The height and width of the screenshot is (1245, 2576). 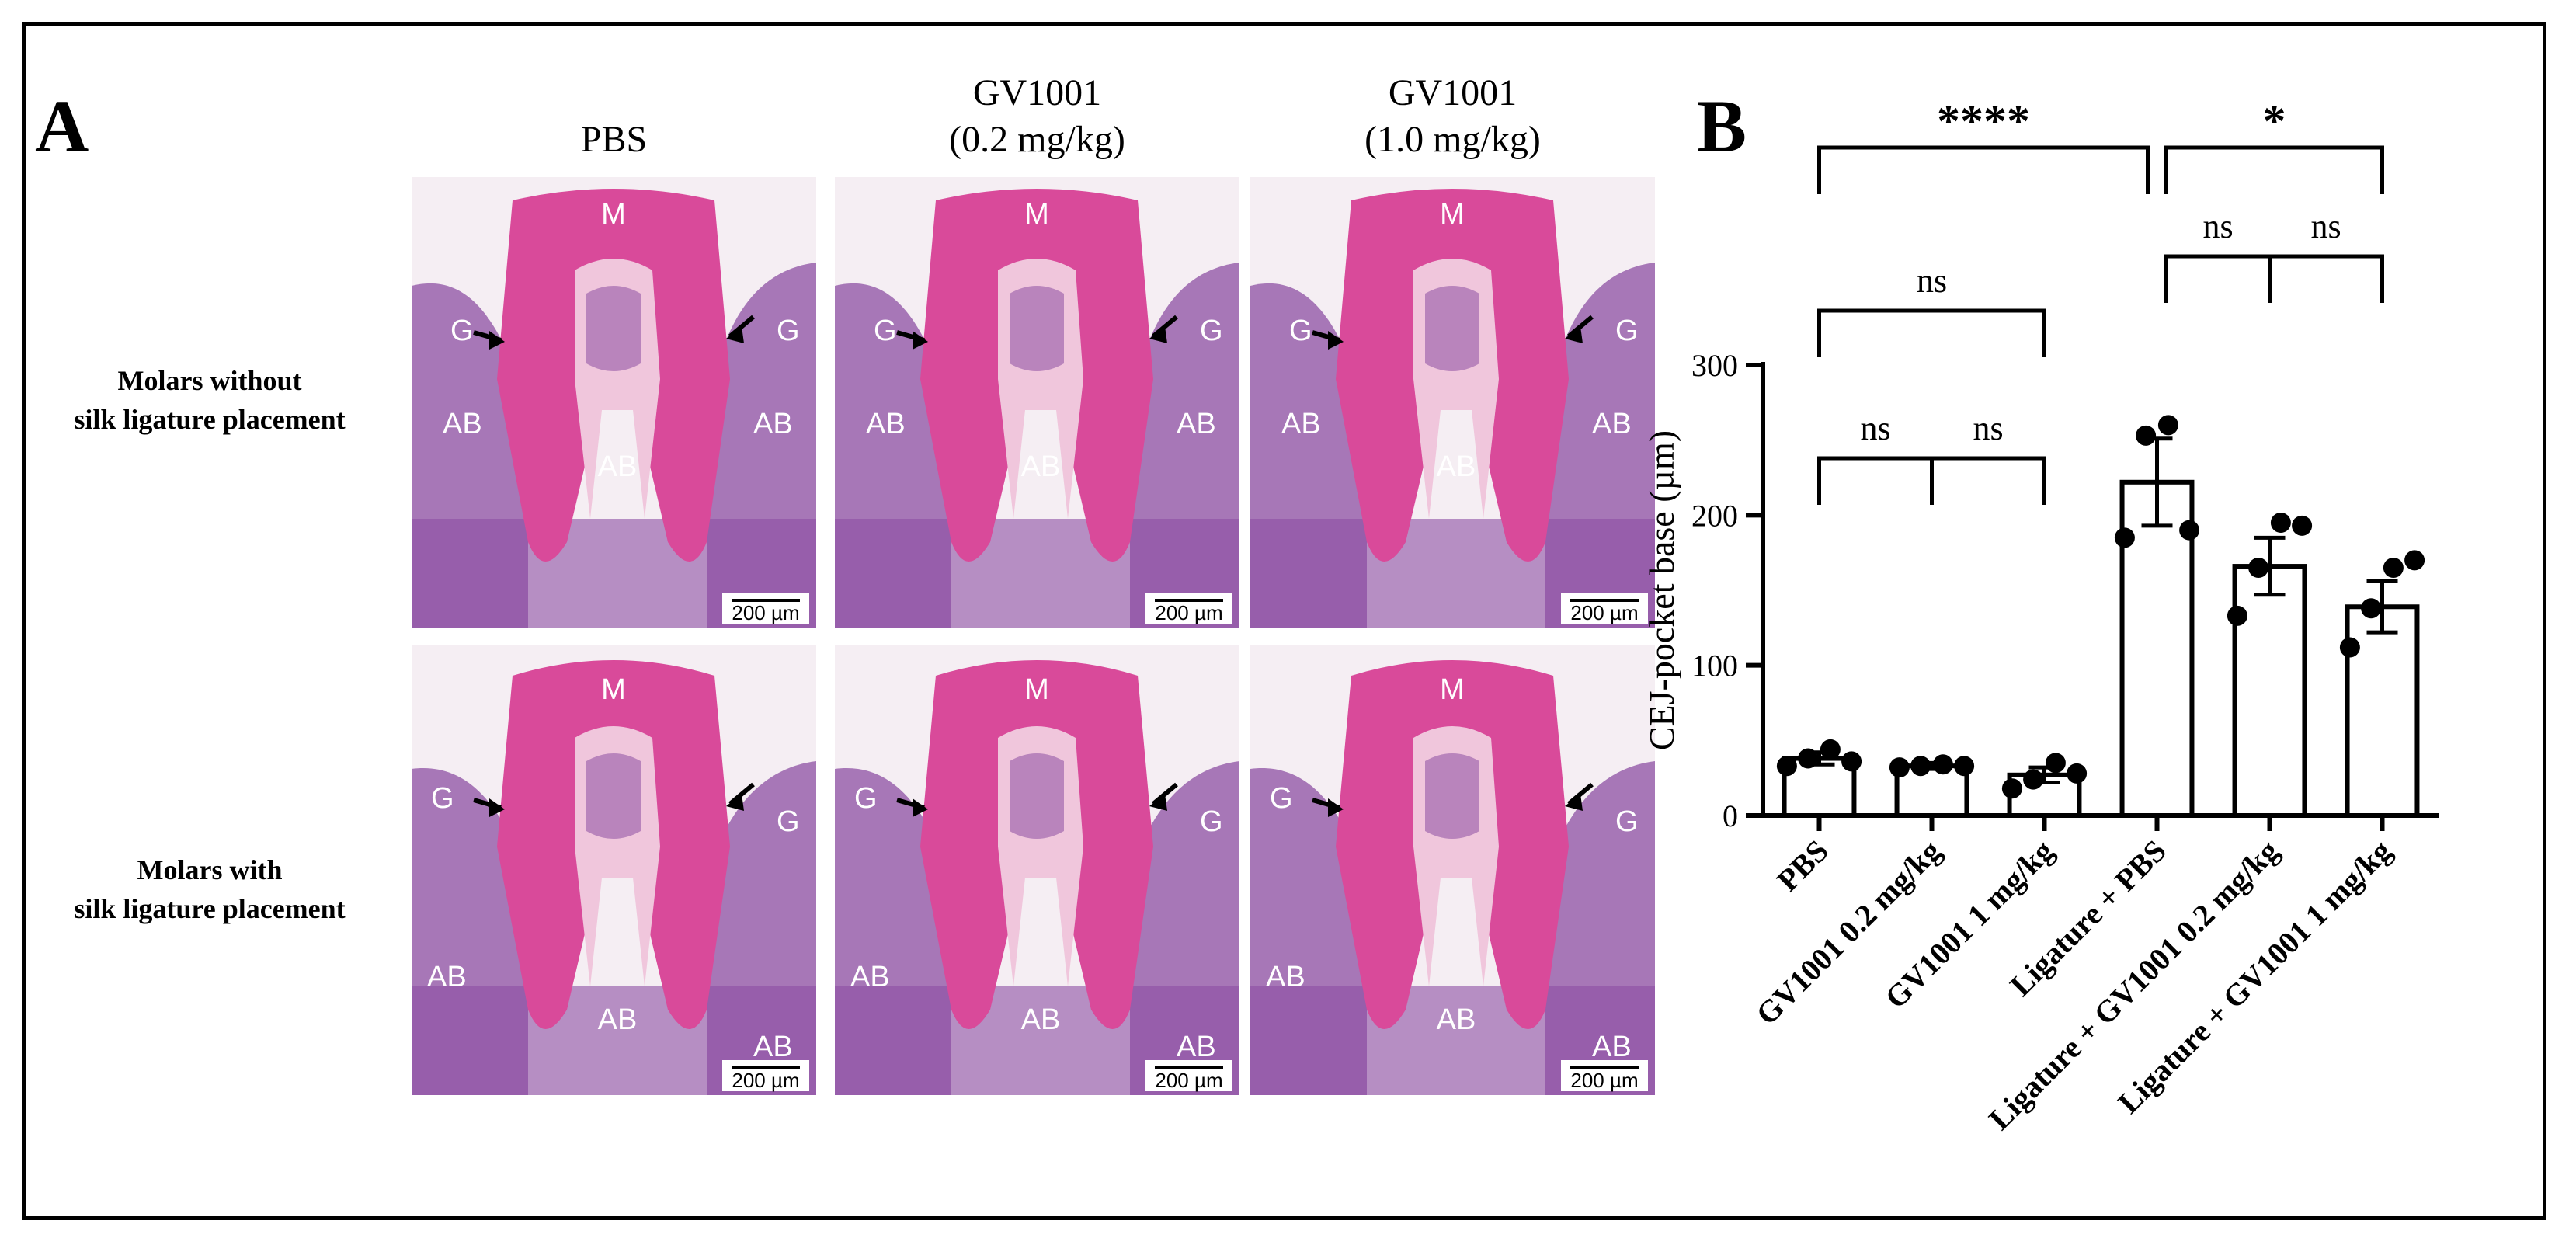 I want to click on x-tick-label: GV1001 0.2 mg/kg, so click(x=1848, y=932).